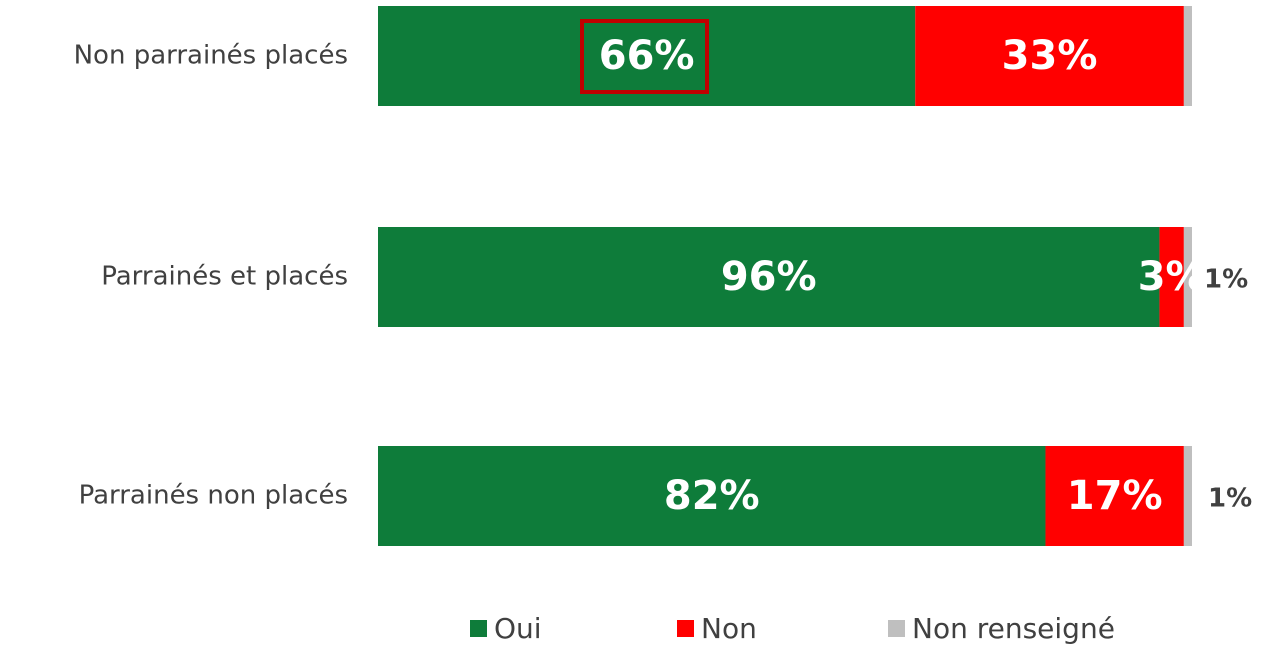  I want to click on legend-label: Oui, so click(518, 628).